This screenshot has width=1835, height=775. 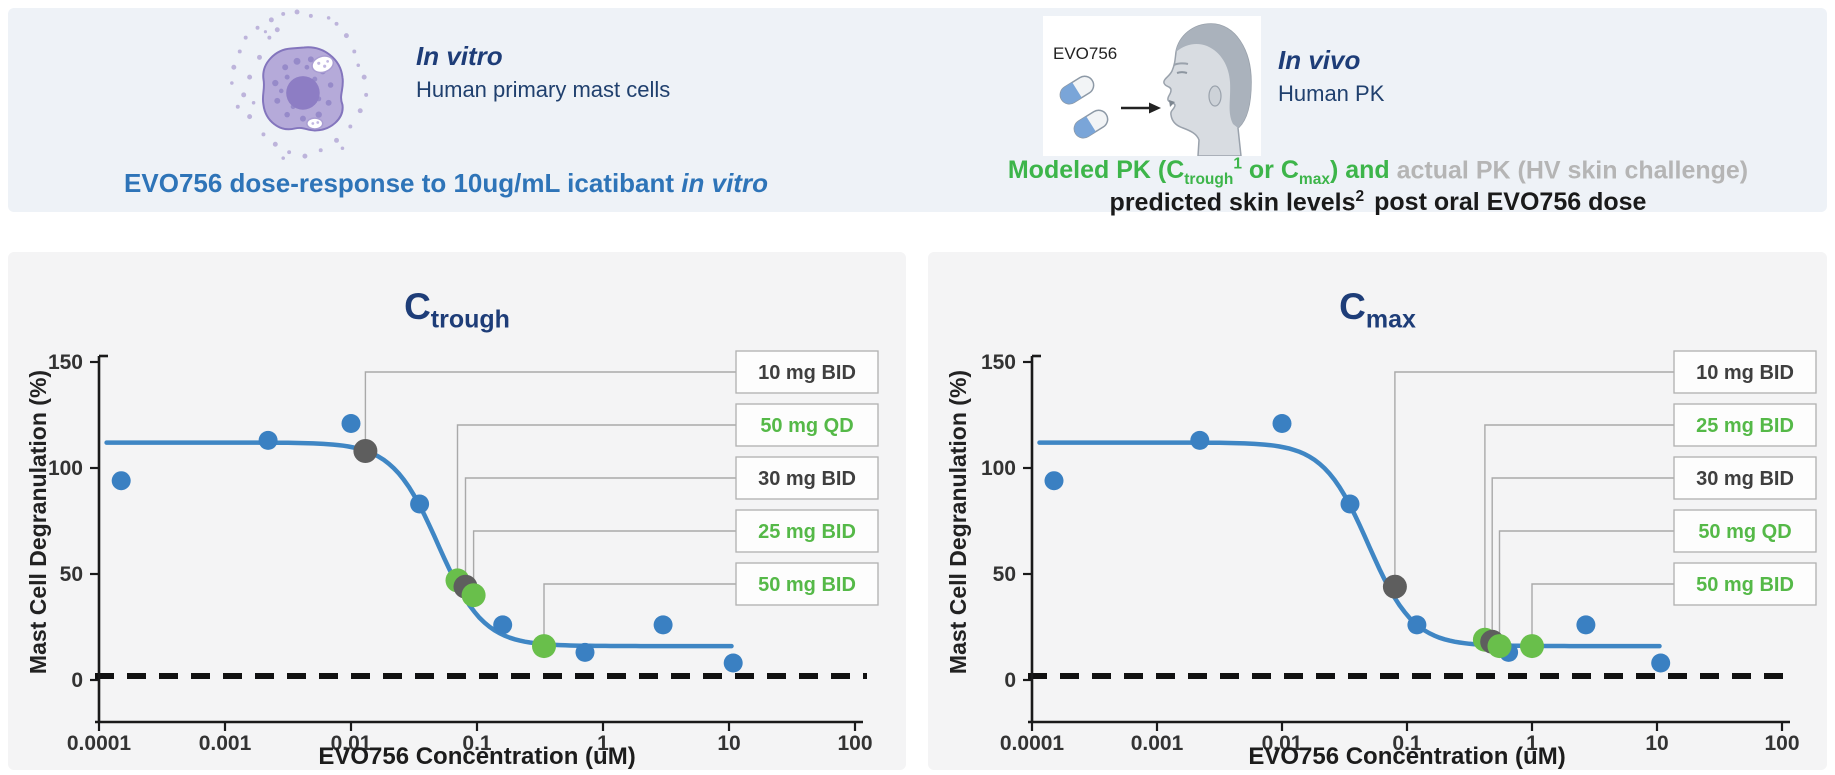 What do you see at coordinates (299, 84) in the screenshot?
I see `mast-cell-illustration` at bounding box center [299, 84].